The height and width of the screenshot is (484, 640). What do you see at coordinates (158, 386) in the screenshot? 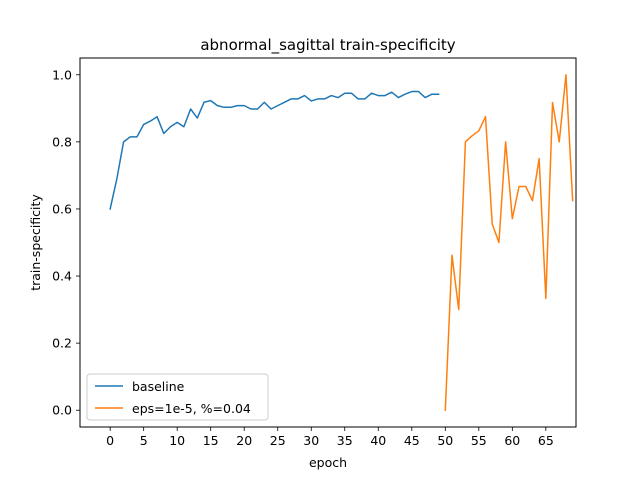
I see `legend-label-baseline: baseline` at bounding box center [158, 386].